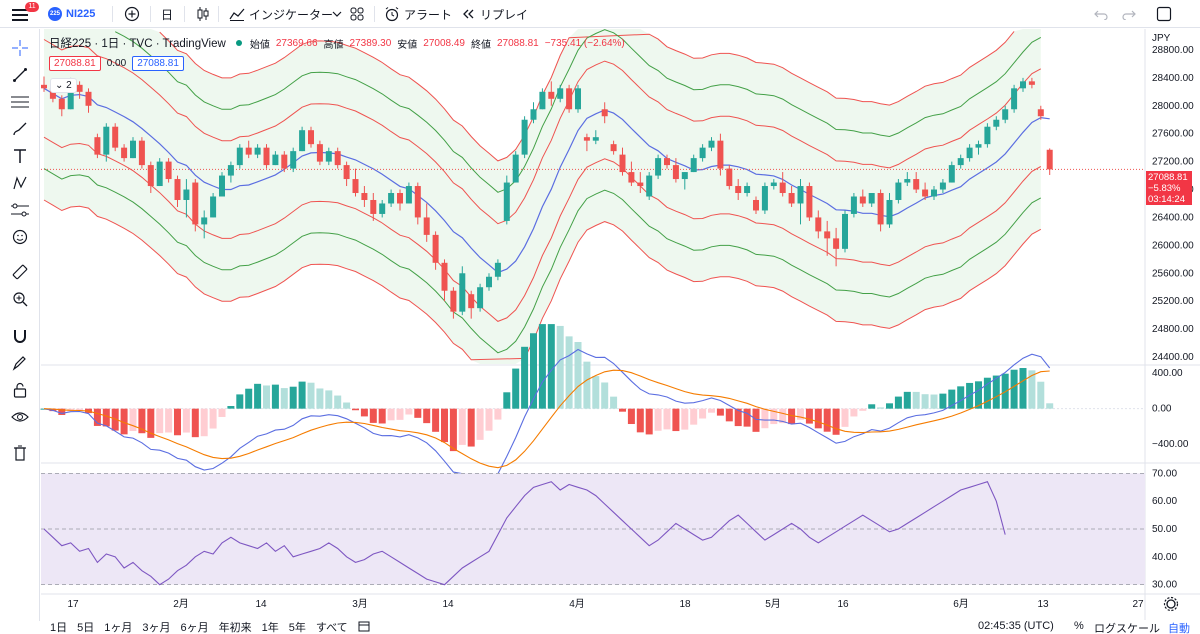 This screenshot has height=634, width=1200. What do you see at coordinates (1173, 273) in the screenshot?
I see `price-tick-label: 25600.00` at bounding box center [1173, 273].